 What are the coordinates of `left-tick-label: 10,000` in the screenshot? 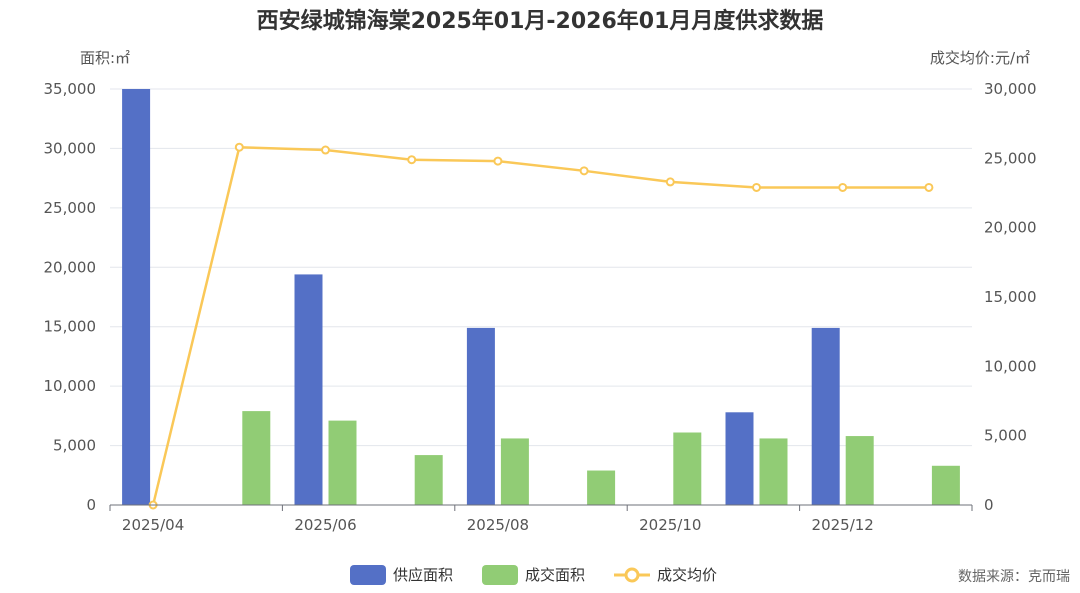 It's located at (70, 386).